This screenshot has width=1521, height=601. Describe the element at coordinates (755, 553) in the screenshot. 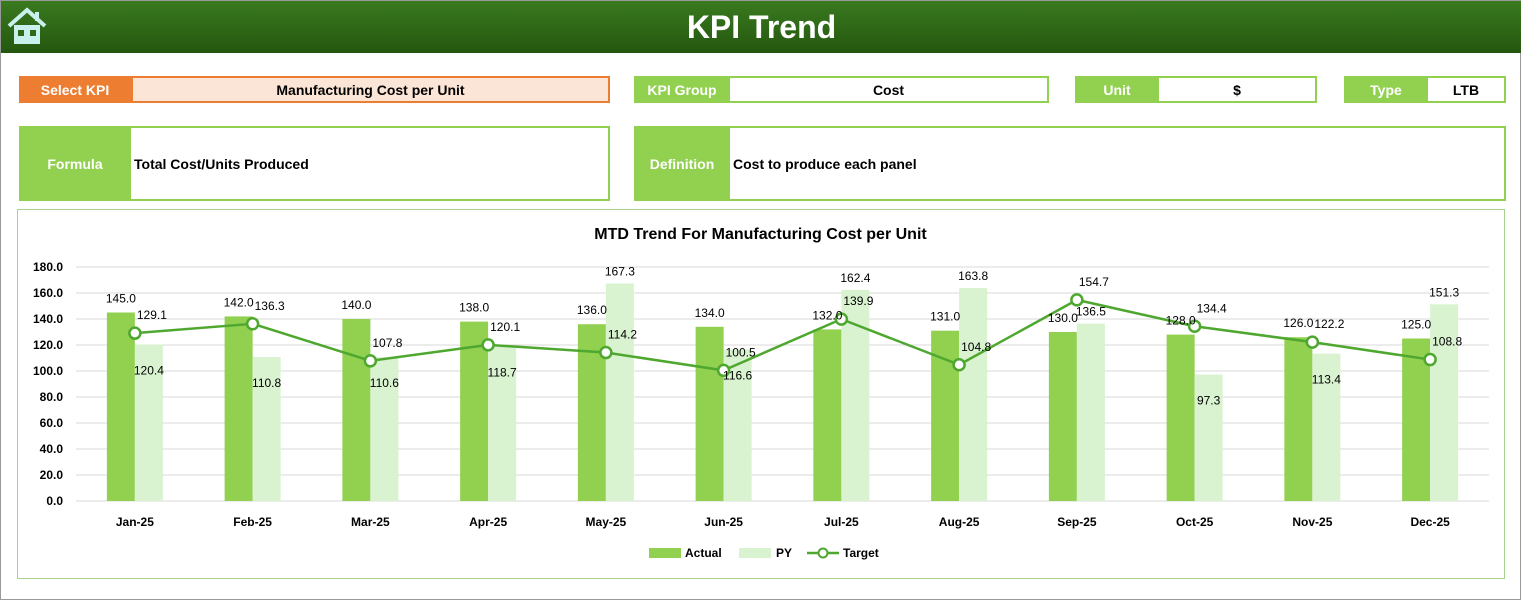

I see `legend-py-swatch` at that location.